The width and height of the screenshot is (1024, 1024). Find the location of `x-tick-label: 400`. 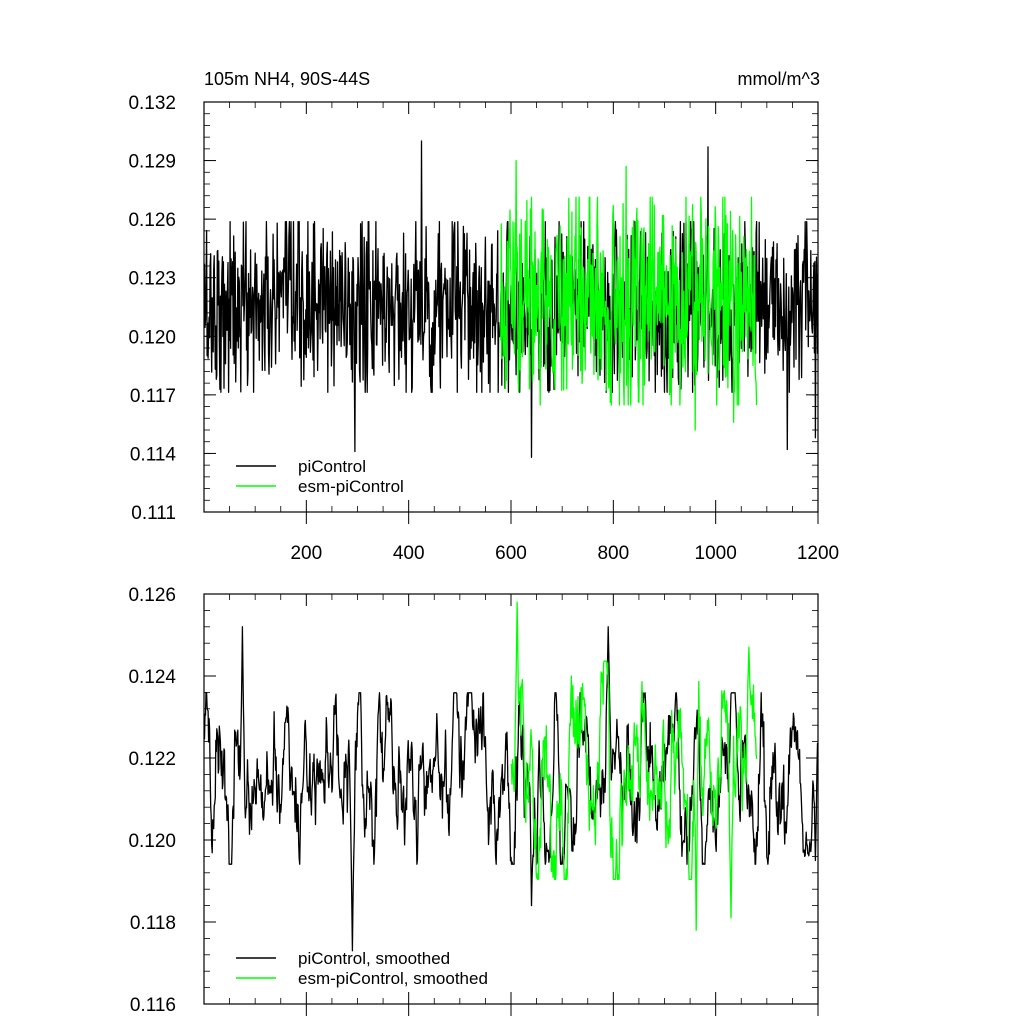

x-tick-label: 400 is located at coordinates (409, 553).